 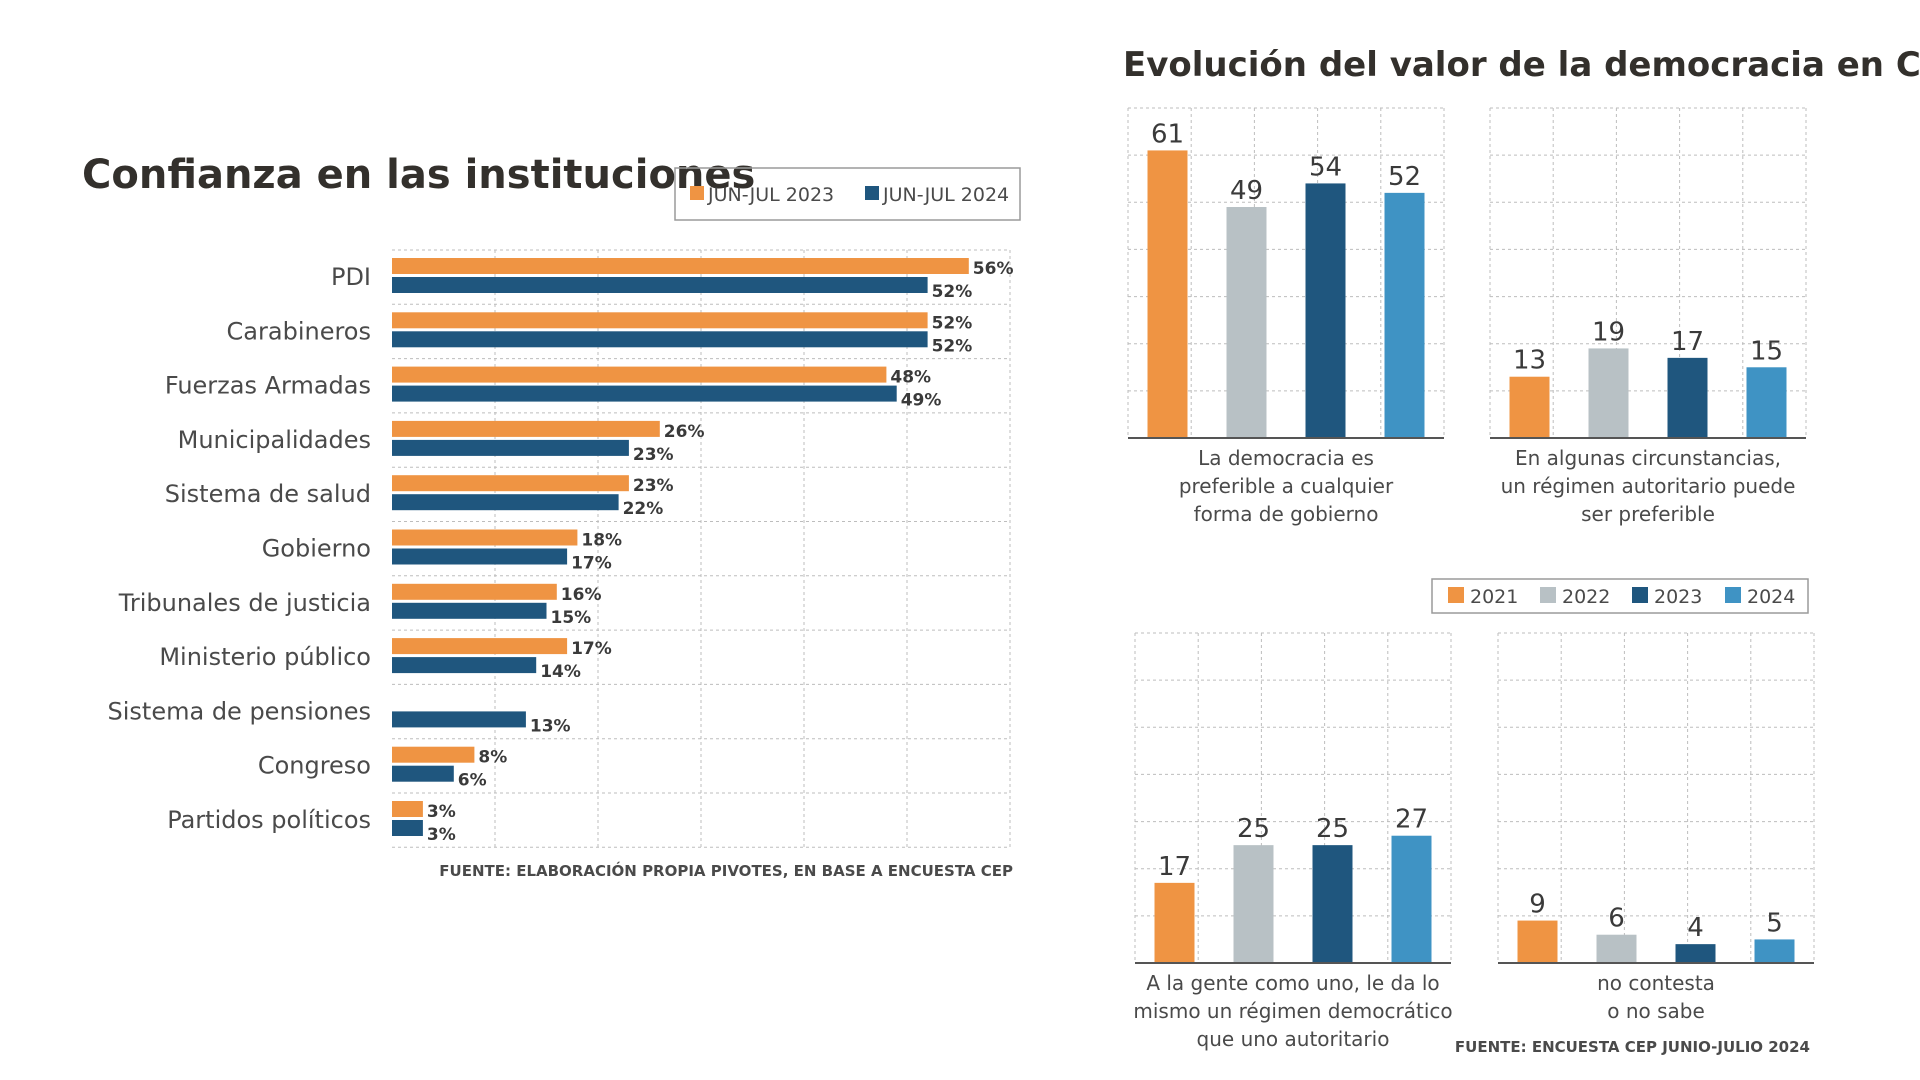 What do you see at coordinates (910, 378) in the screenshot?
I see `bar-value-label: 48%` at bounding box center [910, 378].